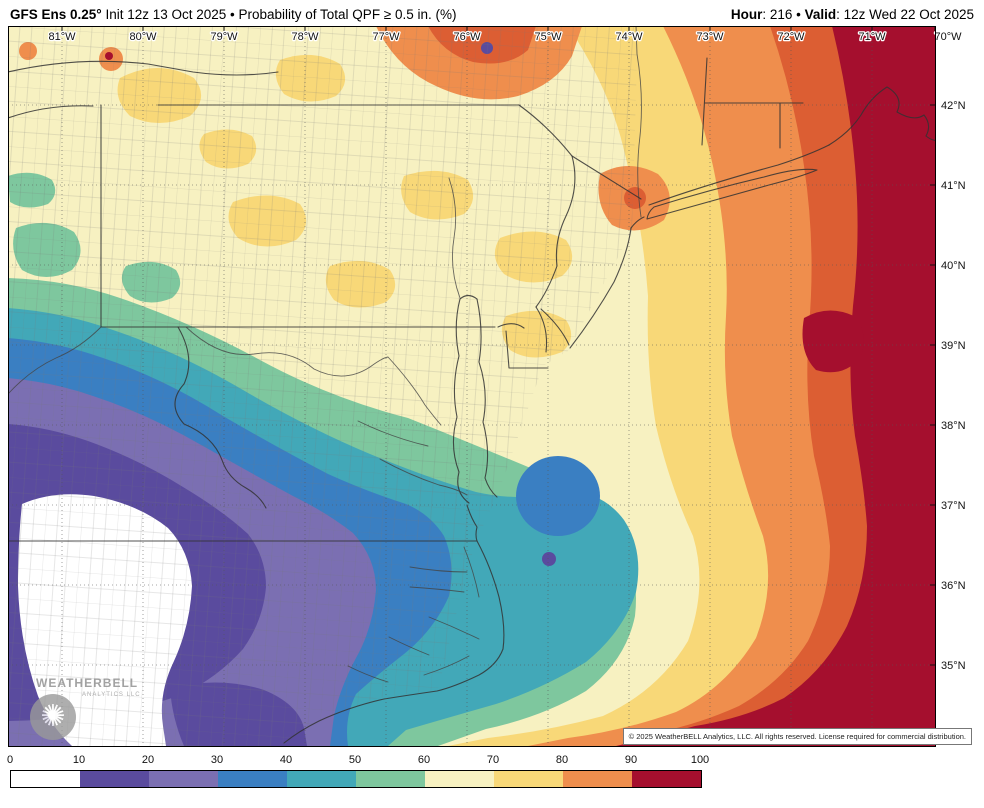 The image size is (984, 808). I want to click on watermark-subtitle: ANALYTICS LLC, so click(111, 695).